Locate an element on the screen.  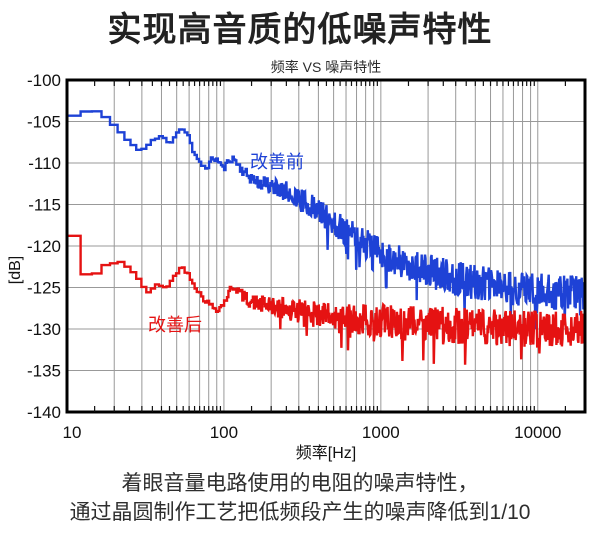
y-tick-label: -130 is located at coordinates (44, 329).